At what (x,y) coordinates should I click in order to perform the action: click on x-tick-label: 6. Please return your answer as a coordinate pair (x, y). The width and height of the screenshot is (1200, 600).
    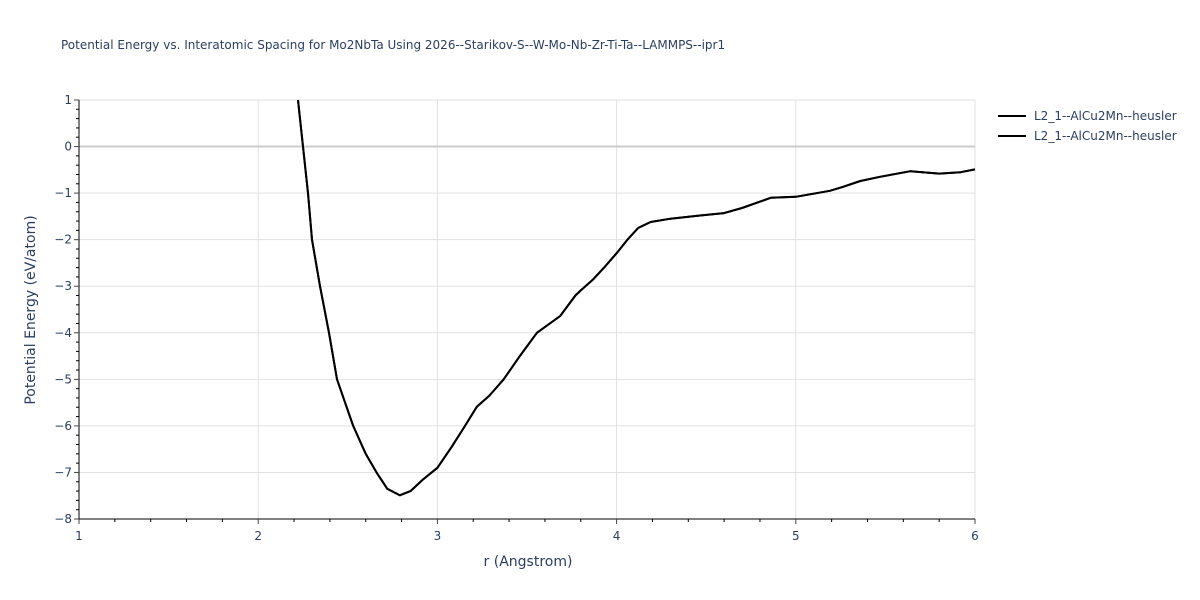
    Looking at the image, I should click on (975, 536).